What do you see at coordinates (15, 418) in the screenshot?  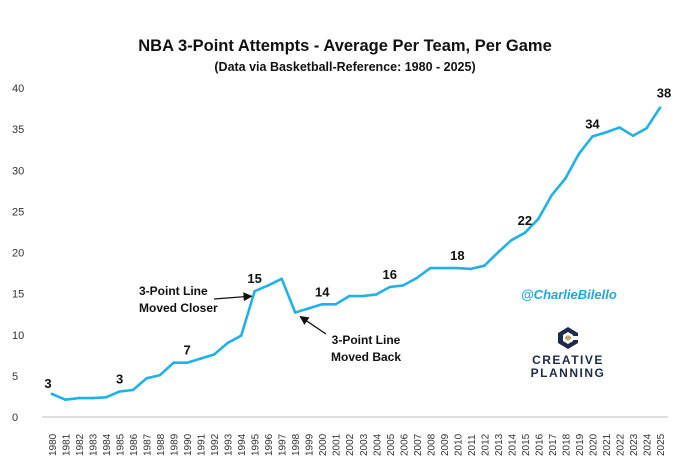 I see `y-tick-label: 0` at bounding box center [15, 418].